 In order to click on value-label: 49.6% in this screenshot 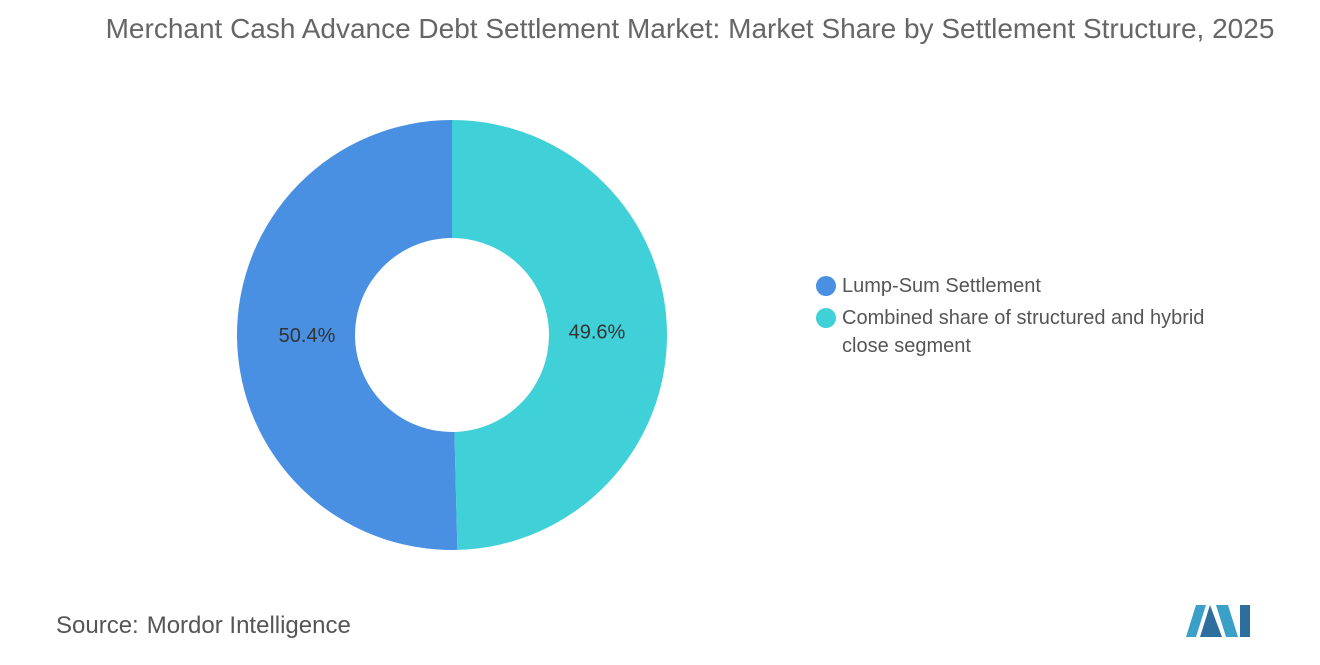, I will do `click(597, 332)`.